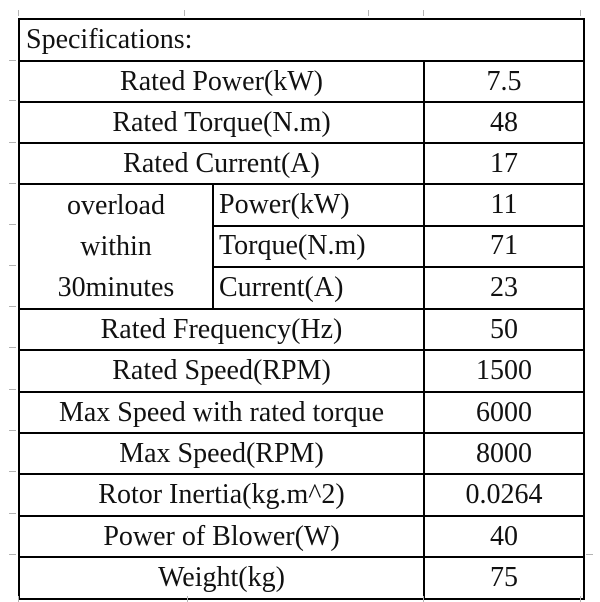 The image size is (600, 602). Describe the element at coordinates (221, 81) in the screenshot. I see `spec-label-rated-power: Rated Power(kW)` at that location.